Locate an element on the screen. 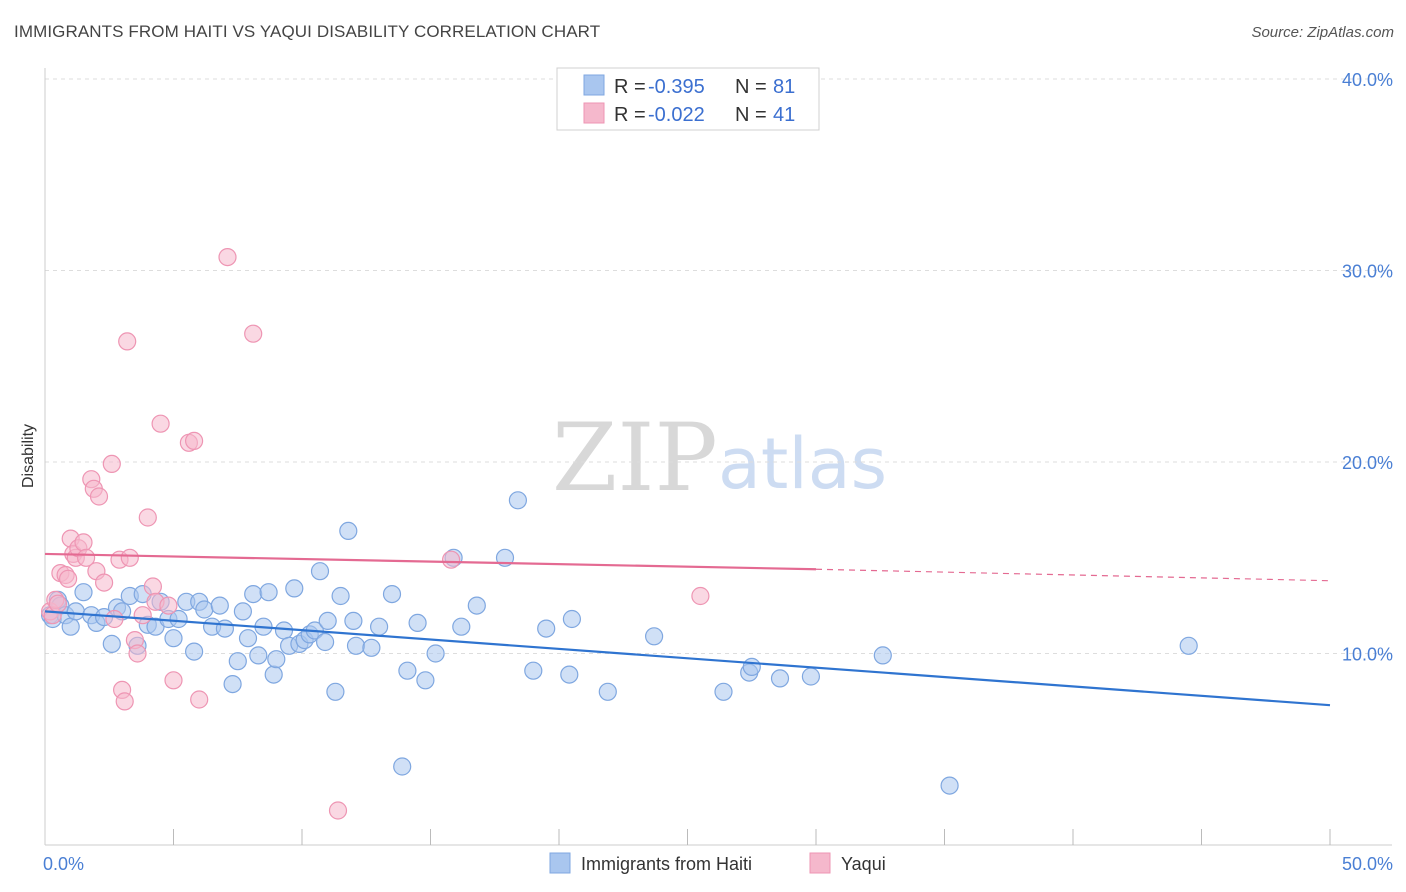 Image resolution: width=1406 pixels, height=892 pixels. legend-r-label-haiti: R = is located at coordinates (630, 87).